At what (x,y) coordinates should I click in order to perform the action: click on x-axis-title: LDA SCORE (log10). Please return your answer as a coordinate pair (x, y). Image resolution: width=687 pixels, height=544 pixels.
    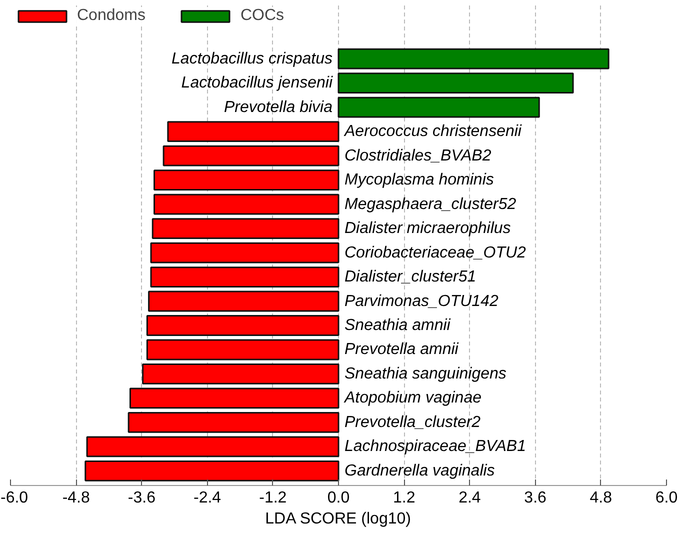
    Looking at the image, I should click on (338, 519).